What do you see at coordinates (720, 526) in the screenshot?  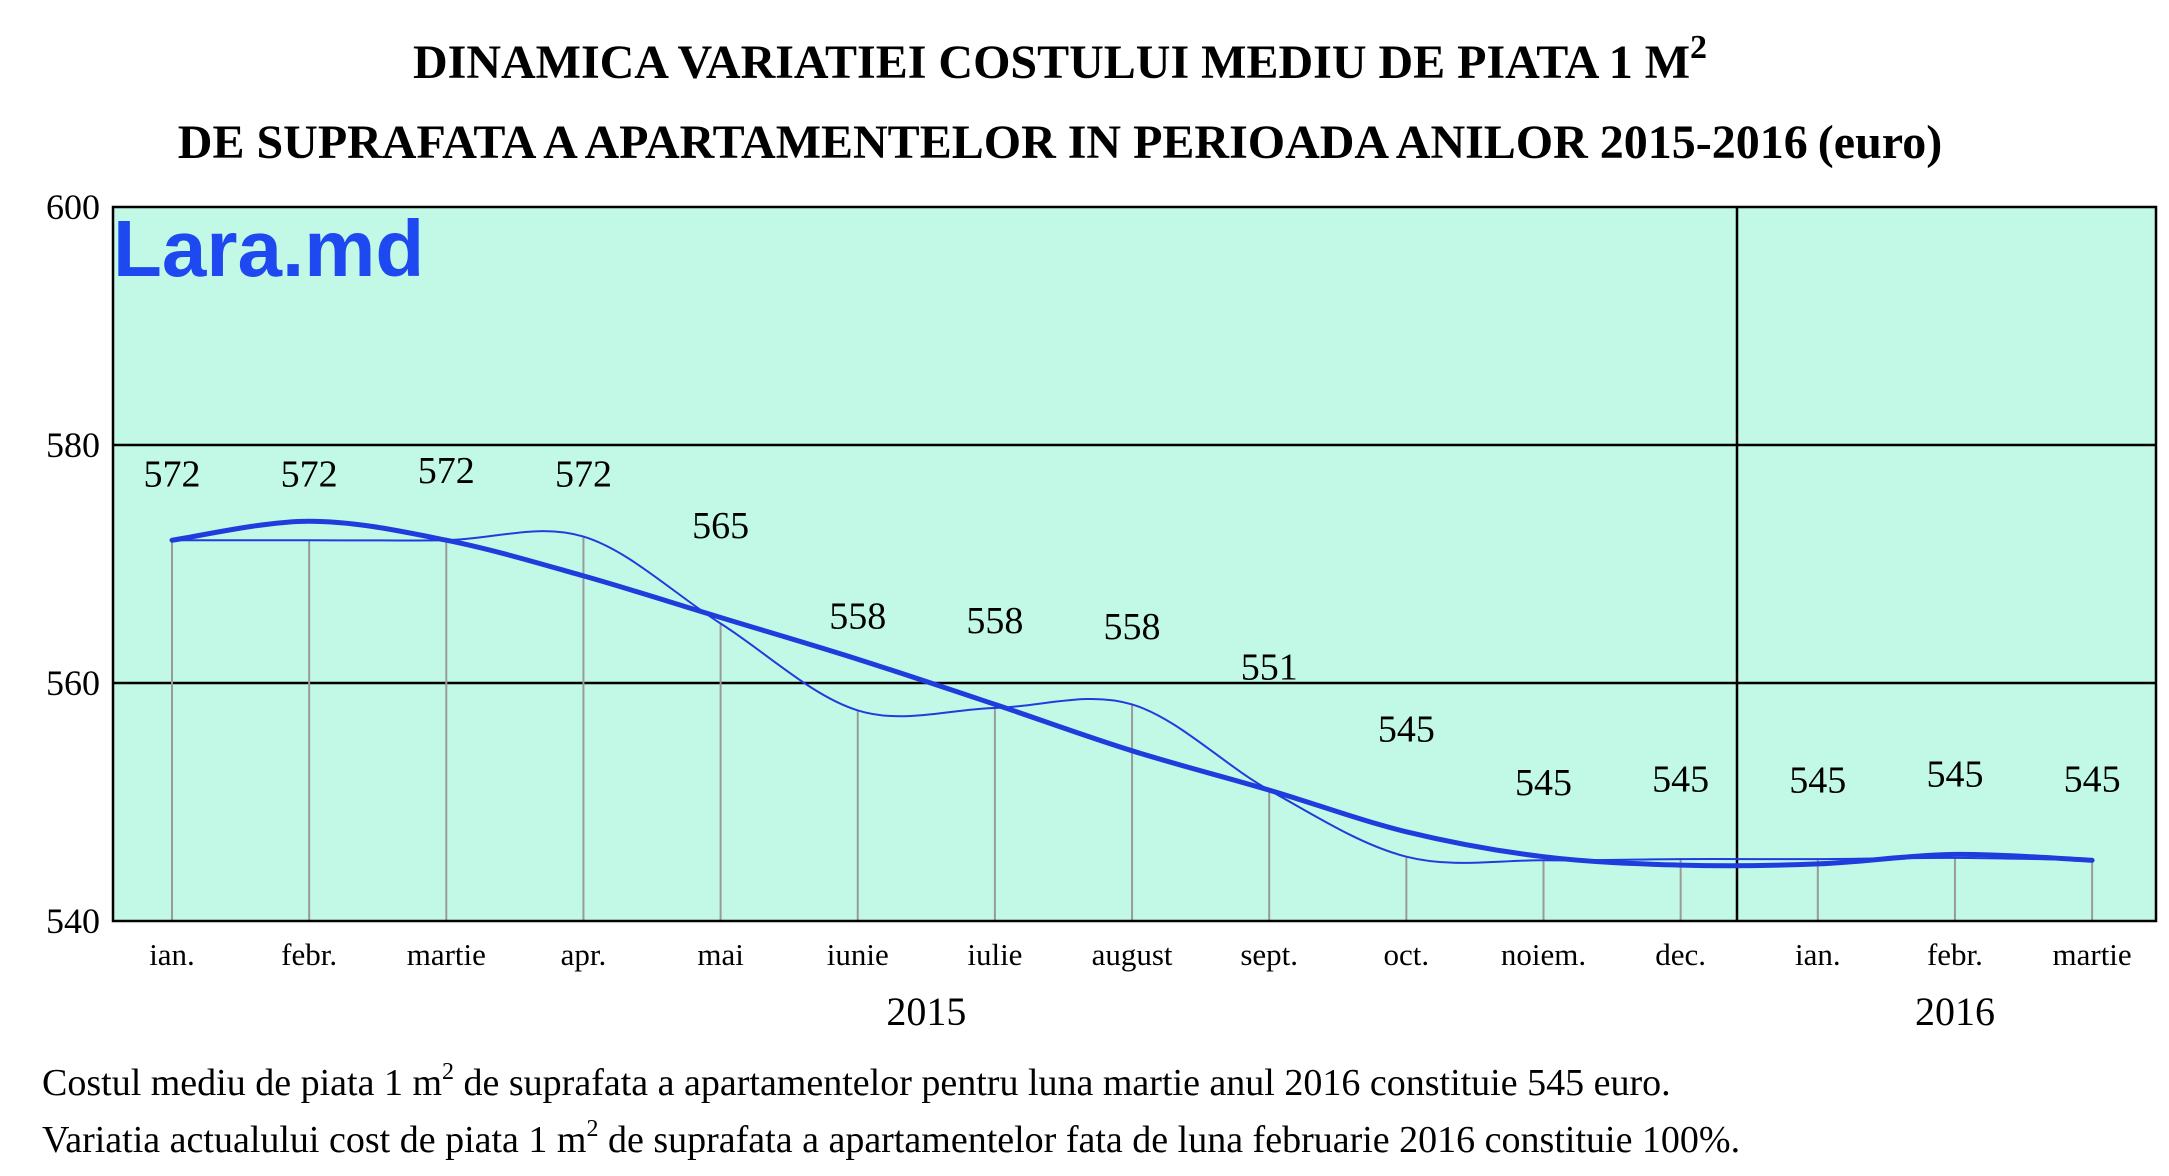 I see `data-label: 565` at bounding box center [720, 526].